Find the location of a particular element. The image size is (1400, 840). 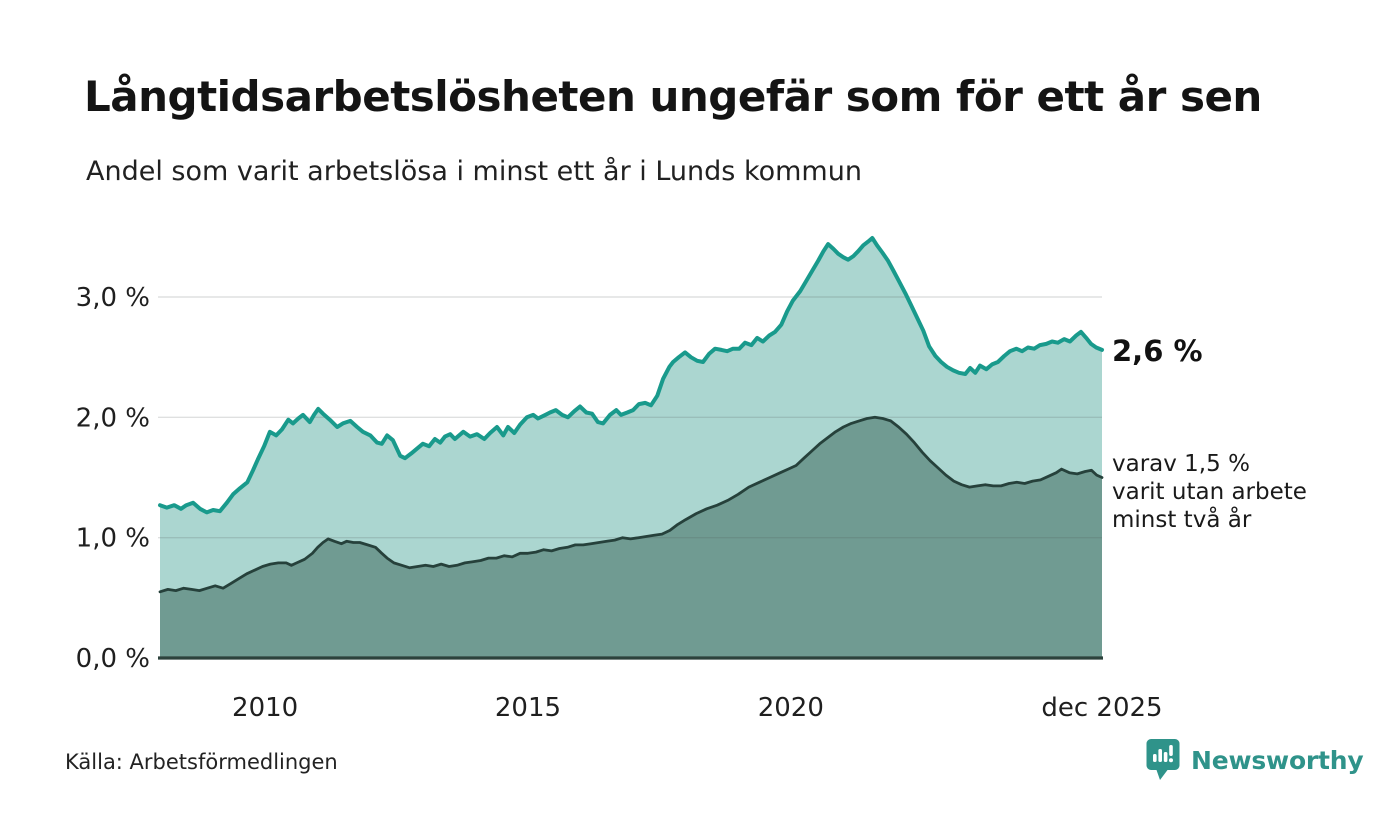

x-tick-label: dec 2025 is located at coordinates (1101, 708).